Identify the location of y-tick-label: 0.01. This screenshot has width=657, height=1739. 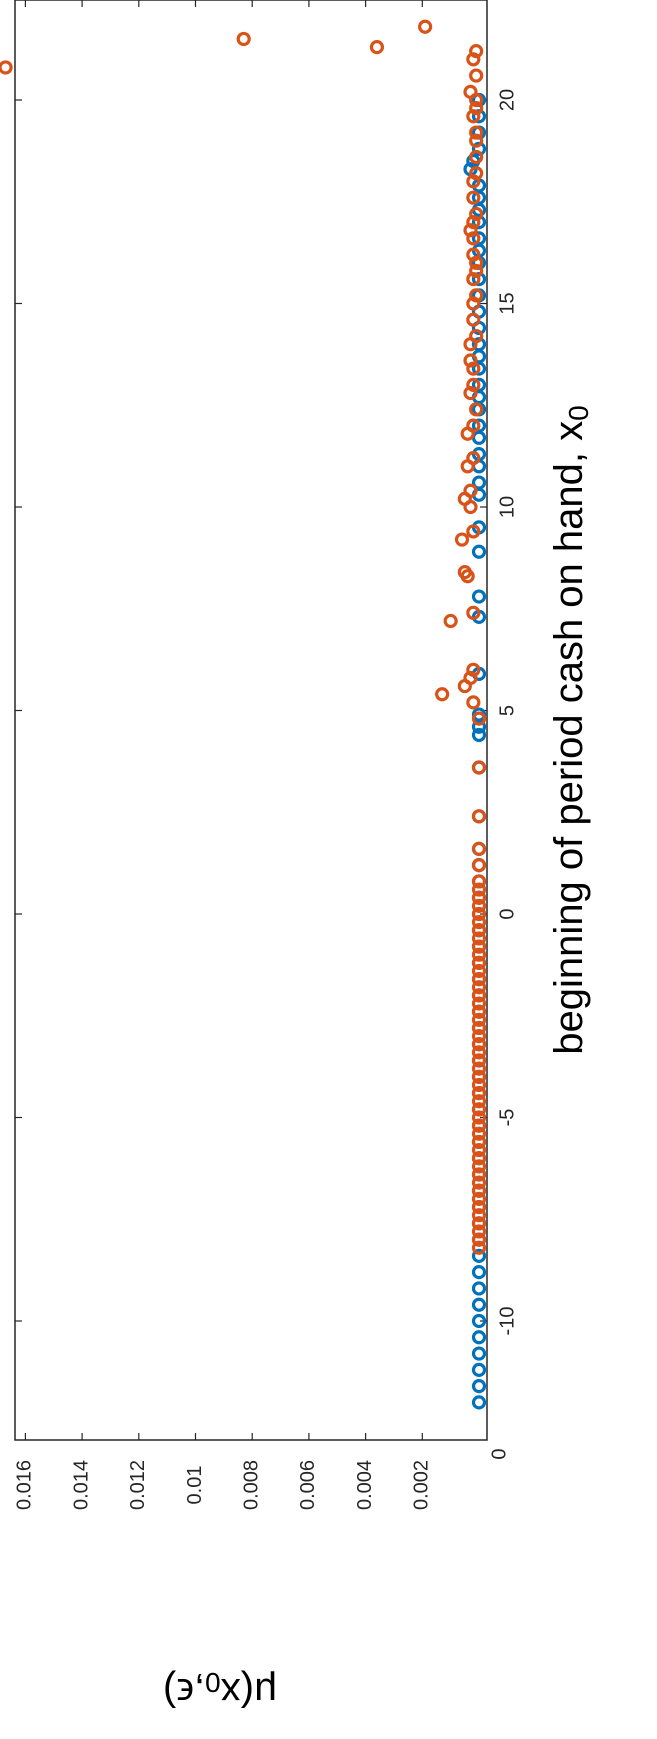
(195, 1485).